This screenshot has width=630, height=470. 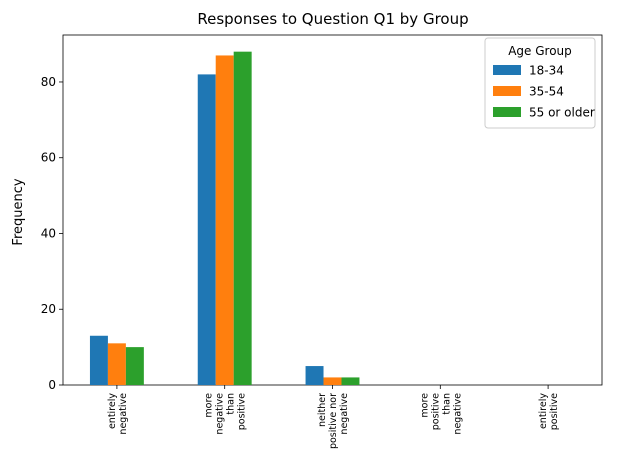 I want to click on legend-label: 35-54, so click(x=546, y=92).